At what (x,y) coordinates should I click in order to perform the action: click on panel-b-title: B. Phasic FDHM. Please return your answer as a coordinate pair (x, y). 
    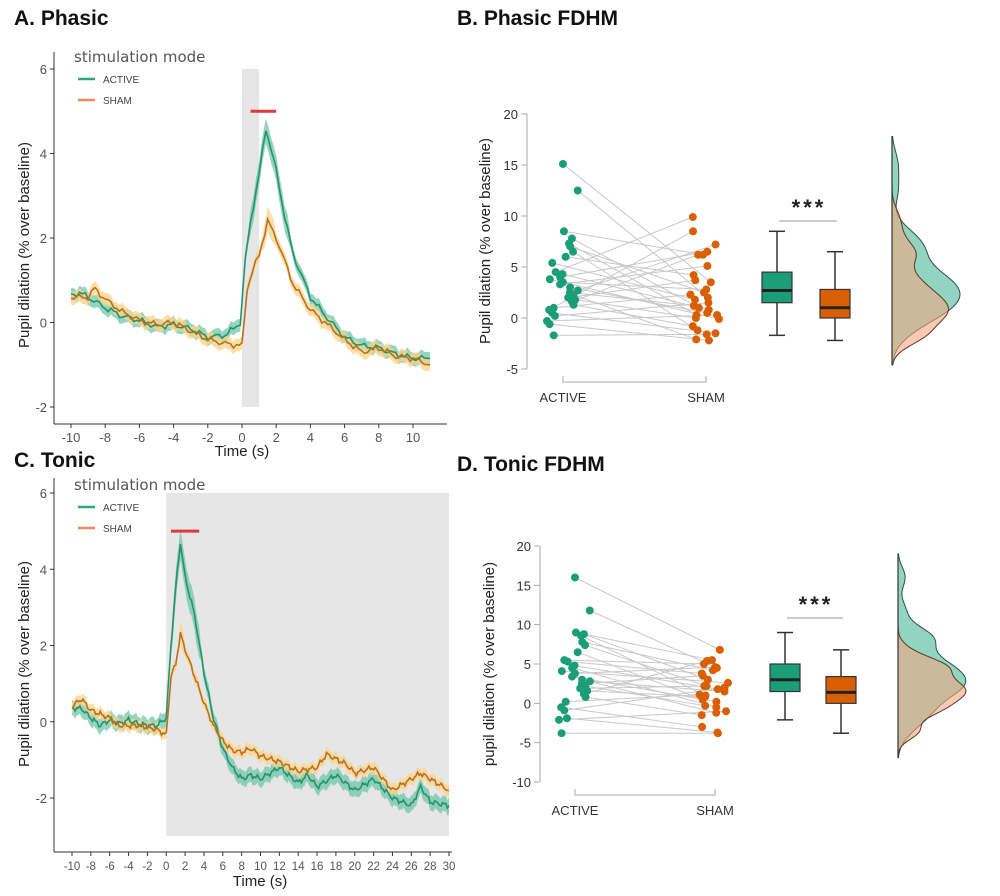
    Looking at the image, I should click on (537, 18).